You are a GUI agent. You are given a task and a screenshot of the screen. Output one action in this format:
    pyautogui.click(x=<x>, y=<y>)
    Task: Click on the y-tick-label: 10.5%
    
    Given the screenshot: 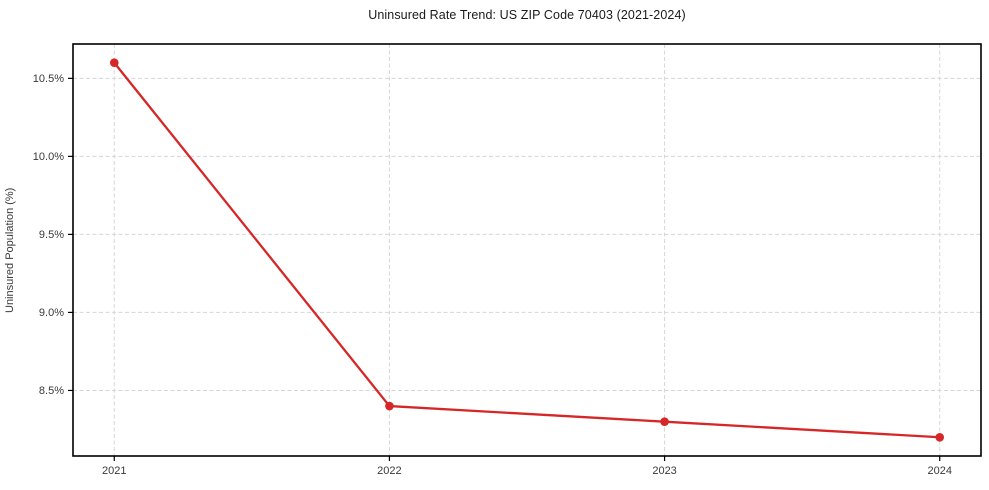 What is the action you would take?
    pyautogui.click(x=48, y=79)
    